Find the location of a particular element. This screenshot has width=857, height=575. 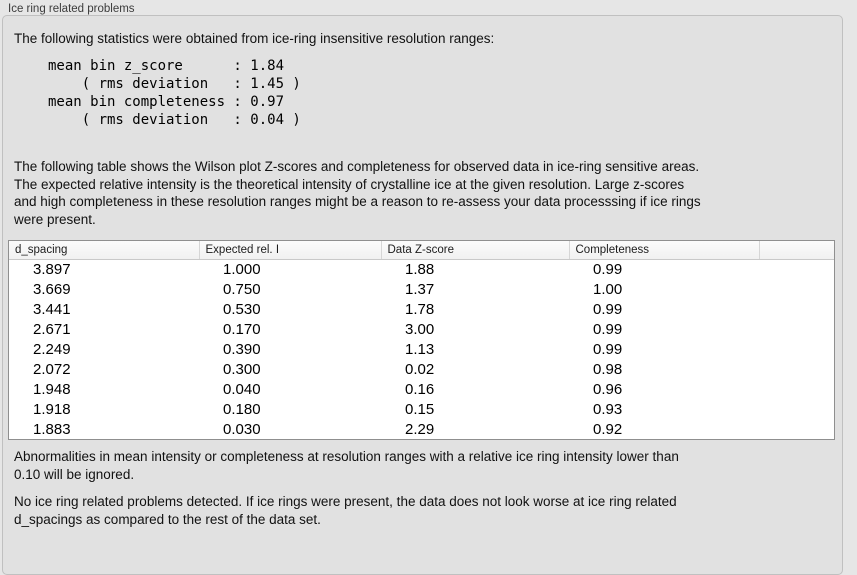

column-header-expected-rel-i: Expected rel. I is located at coordinates (289, 250).